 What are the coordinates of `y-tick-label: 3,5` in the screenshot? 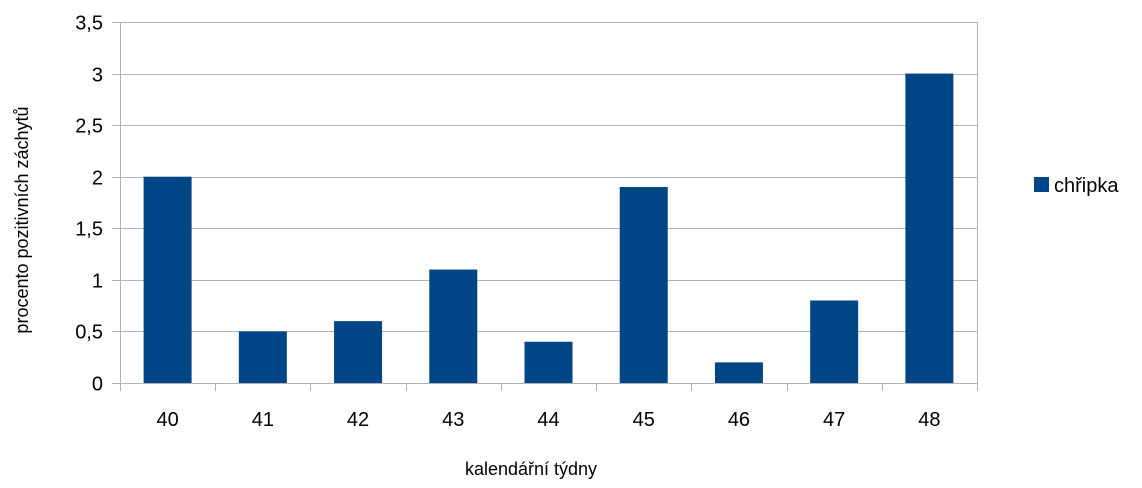 It's located at (89, 24).